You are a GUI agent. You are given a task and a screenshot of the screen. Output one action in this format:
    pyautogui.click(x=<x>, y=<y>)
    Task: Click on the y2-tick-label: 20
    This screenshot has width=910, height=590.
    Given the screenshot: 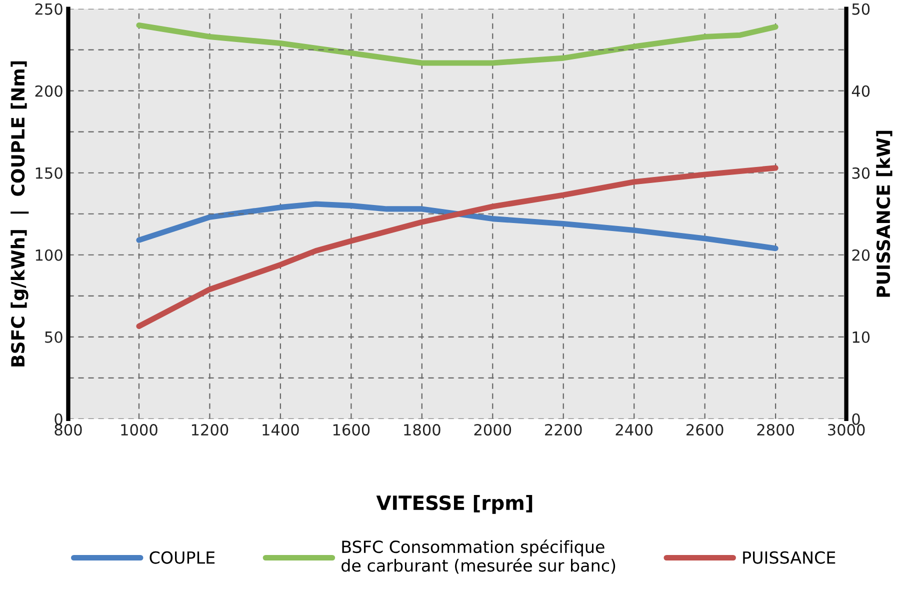 What is the action you would take?
    pyautogui.click(x=861, y=255)
    